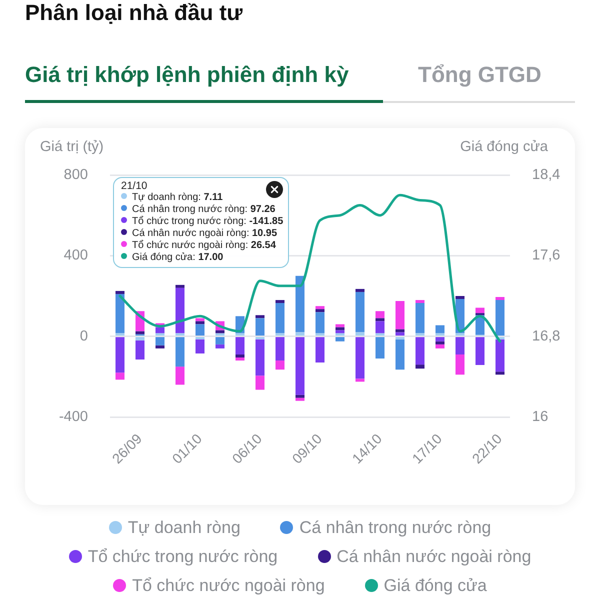 The height and width of the screenshot is (600, 600). Describe the element at coordinates (184, 528) in the screenshot. I see `legend-label: Tự doanh ròng` at that location.